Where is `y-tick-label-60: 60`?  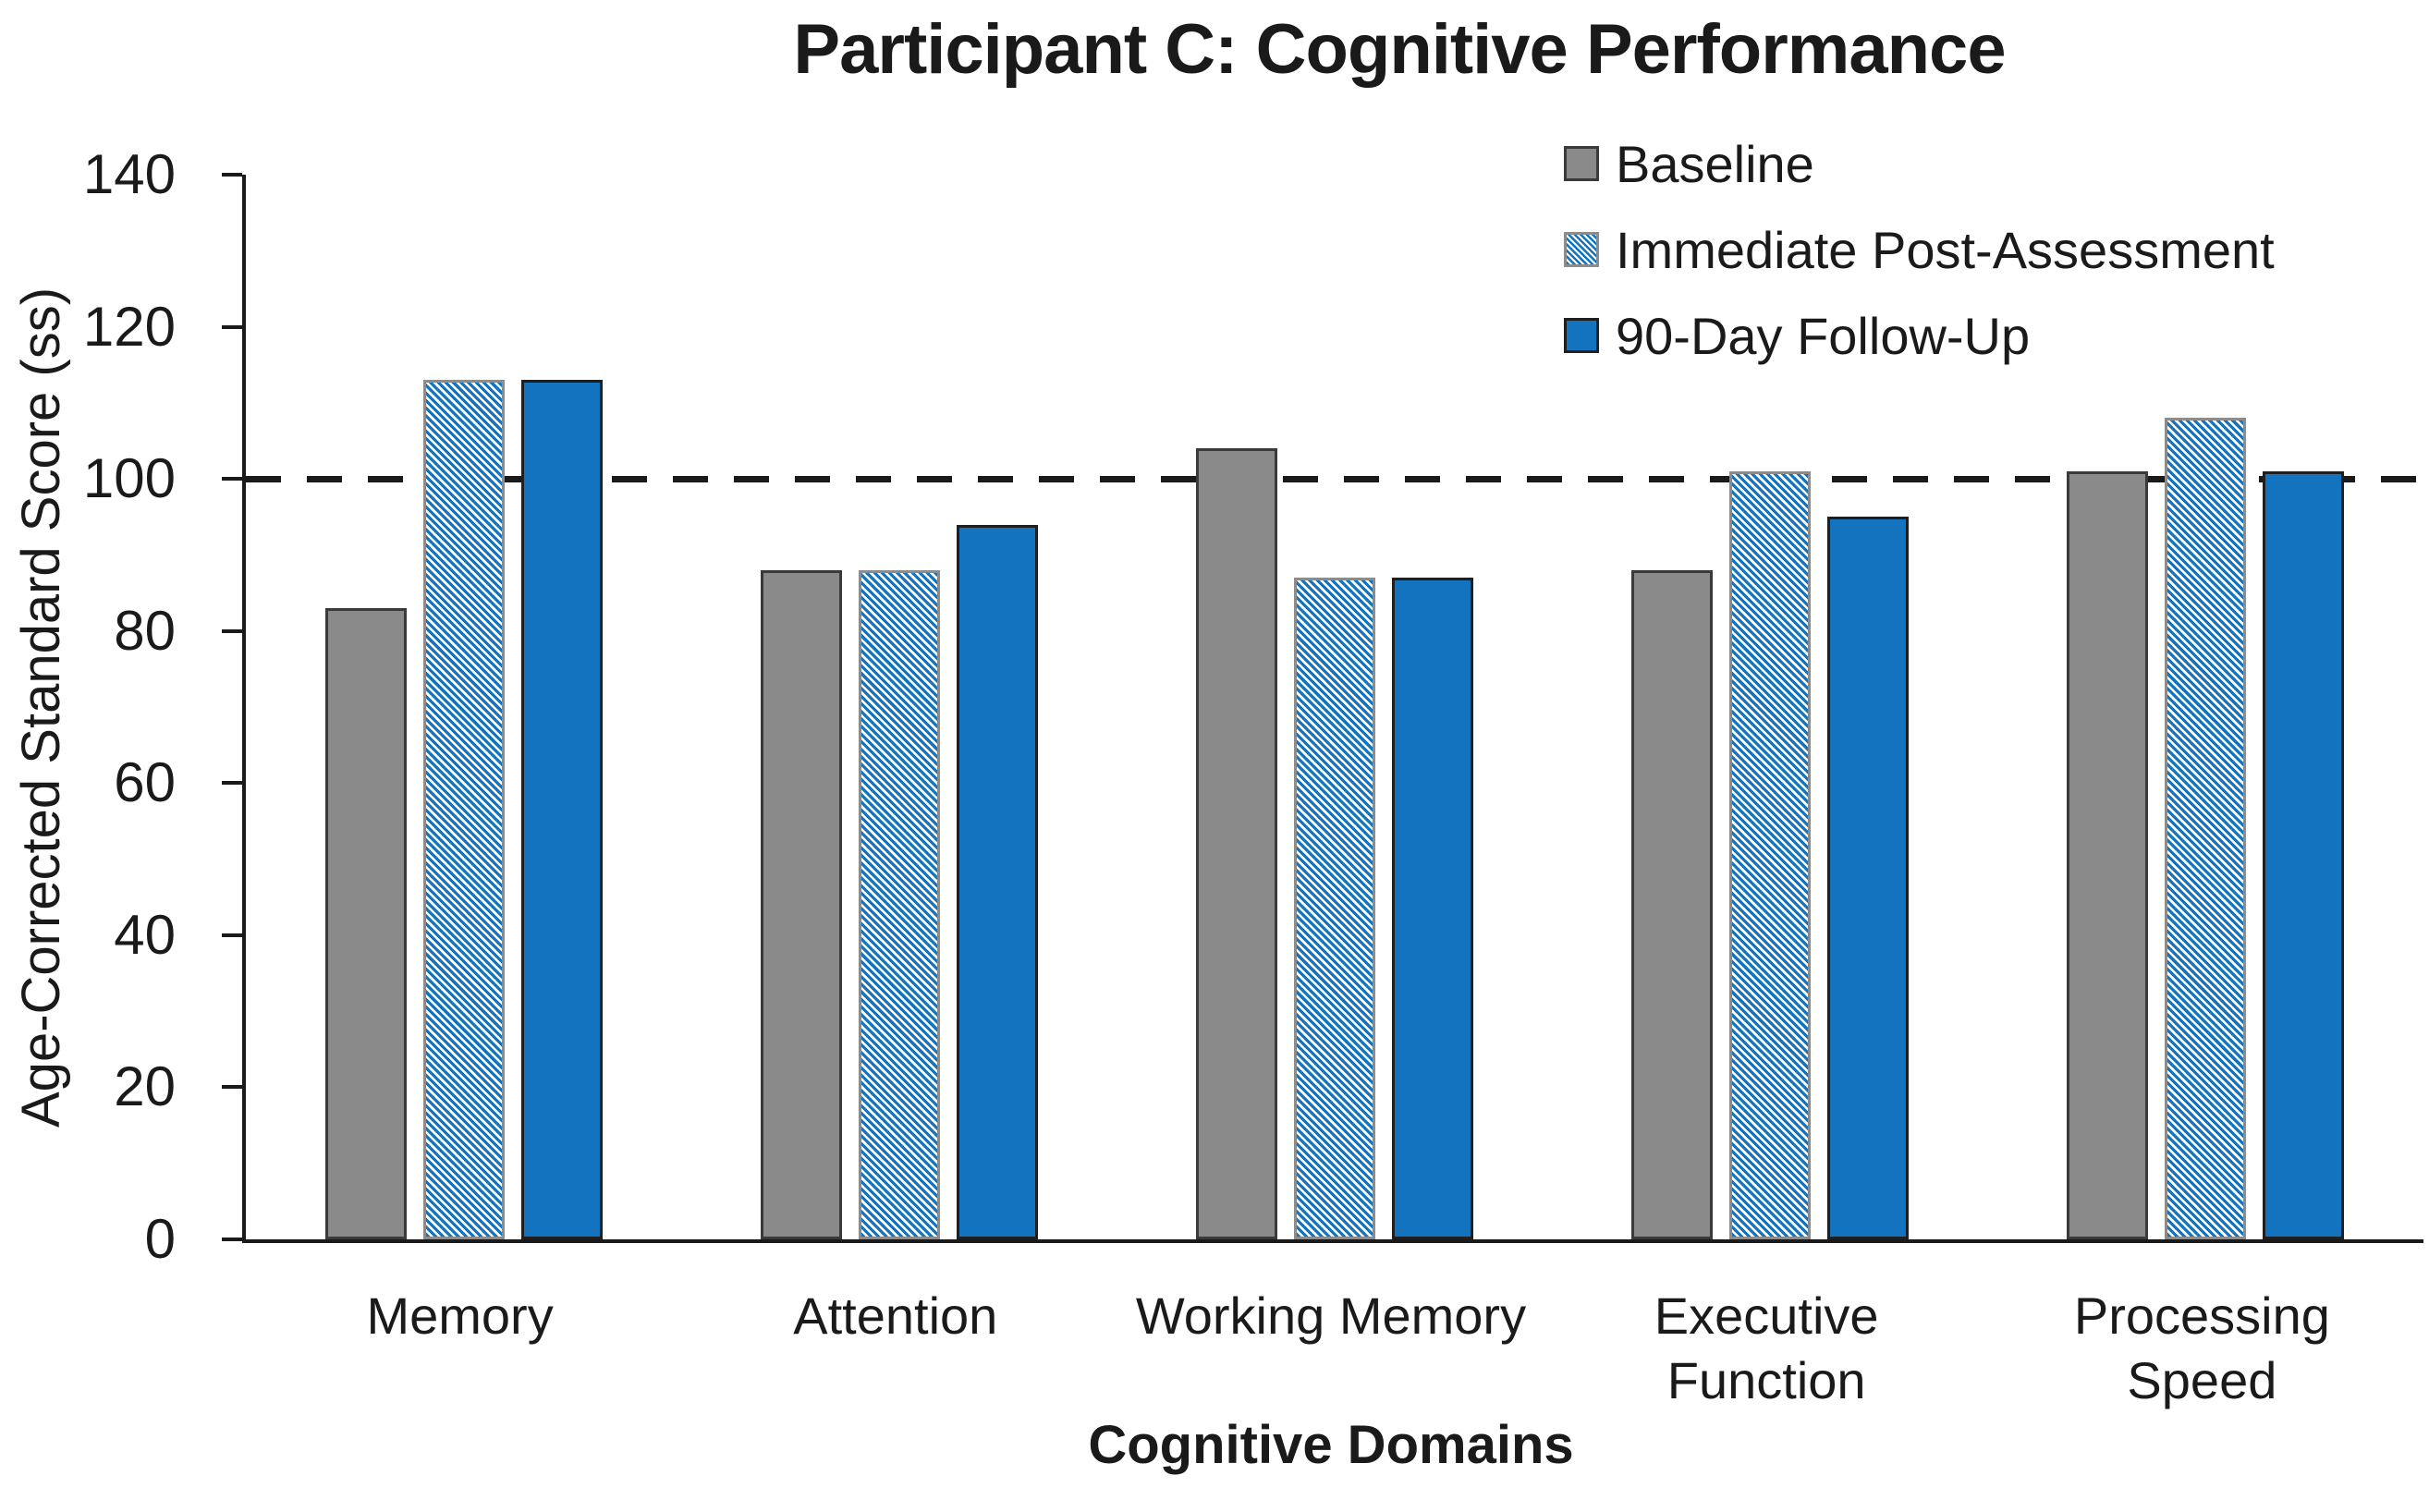 y-tick-label-60: 60 is located at coordinates (145, 783).